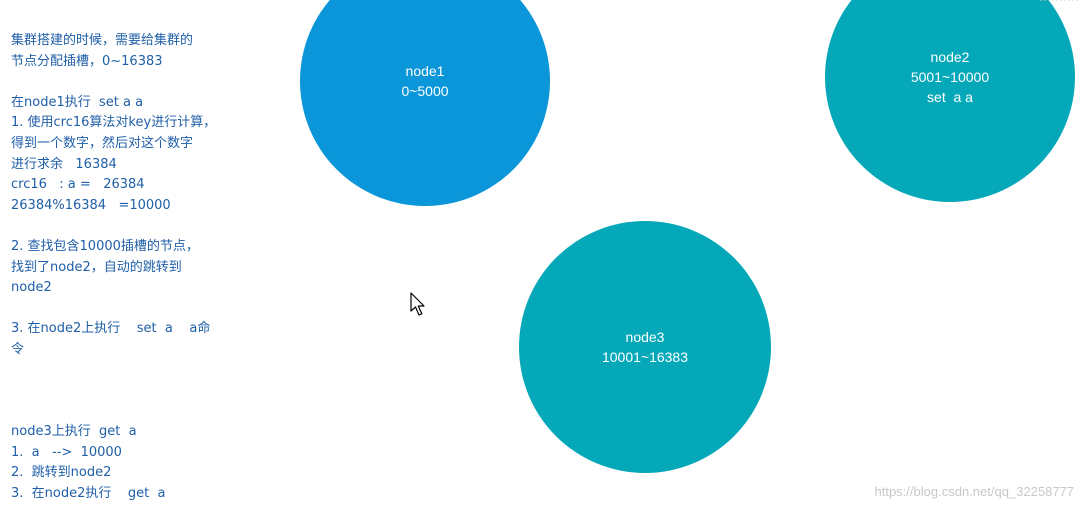 The height and width of the screenshot is (509, 1086). Describe the element at coordinates (425, 71) in the screenshot. I see `node1-name: node1` at that location.